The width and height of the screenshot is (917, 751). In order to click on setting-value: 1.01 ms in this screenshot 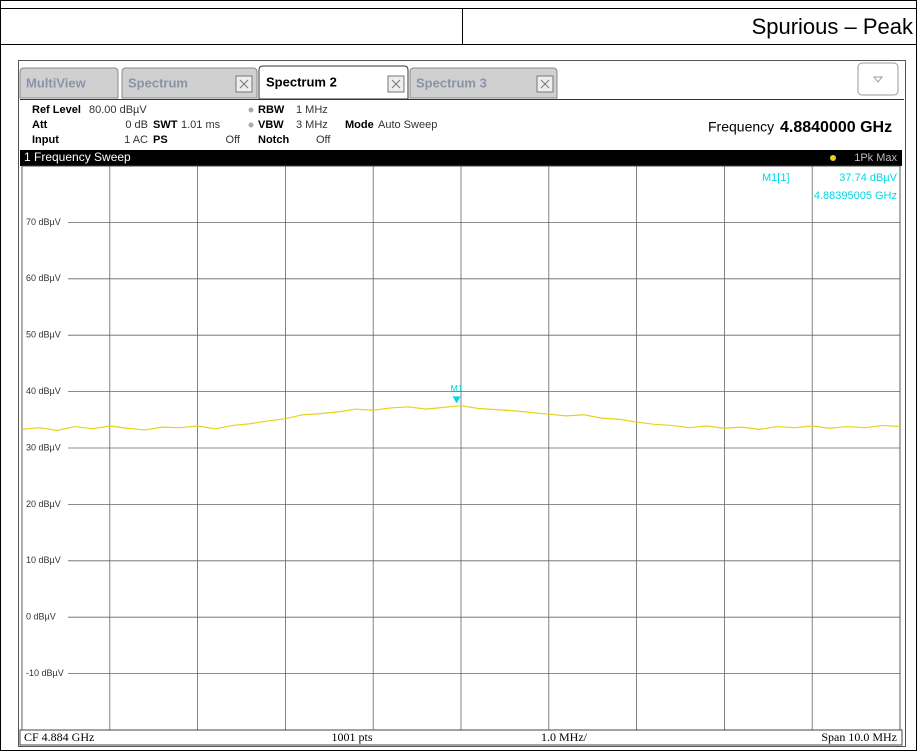, I will do `click(201, 125)`.